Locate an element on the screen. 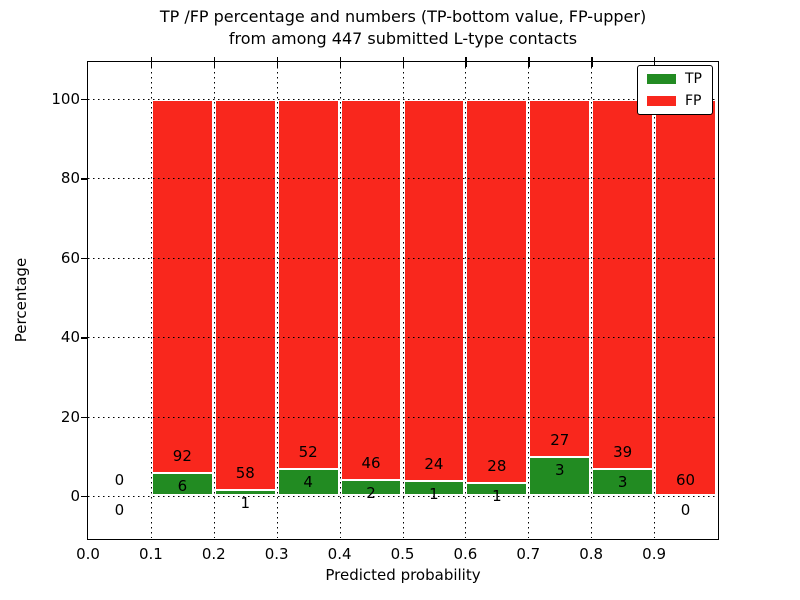  legend-item-fp: FP is located at coordinates (674, 101).